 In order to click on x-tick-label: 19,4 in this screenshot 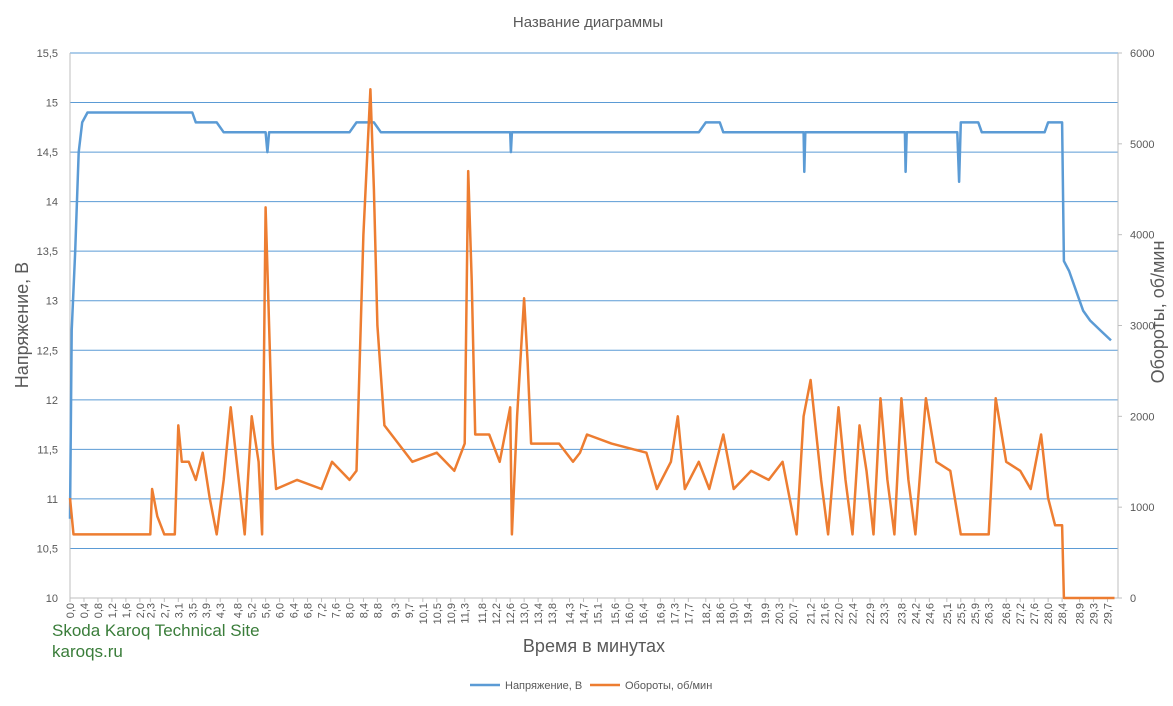, I will do `click(749, 613)`.